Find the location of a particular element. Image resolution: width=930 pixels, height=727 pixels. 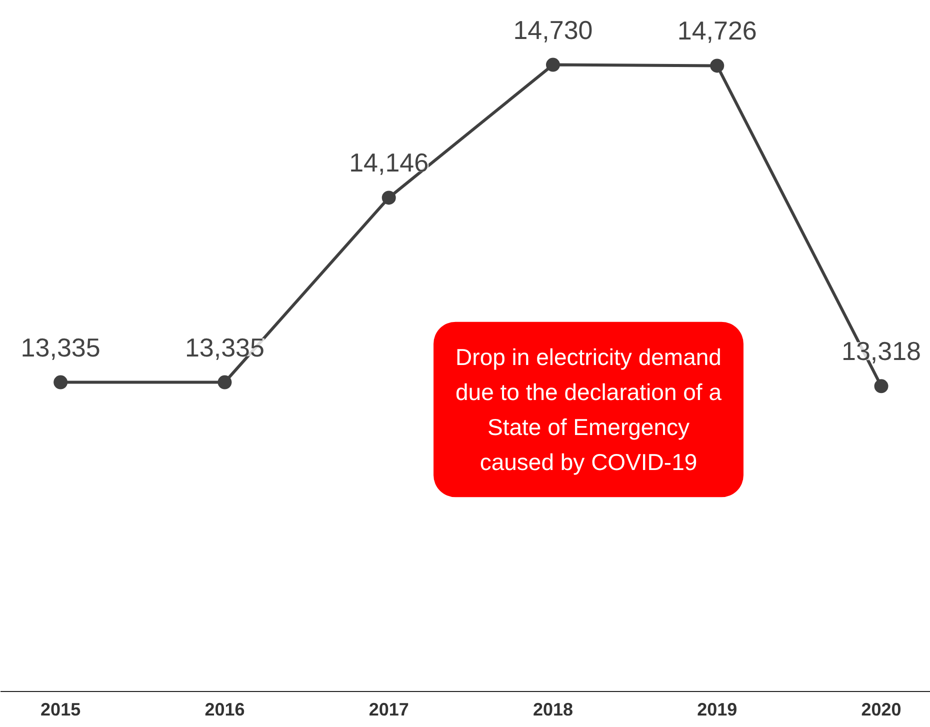

data-label: 14,726 is located at coordinates (717, 31).